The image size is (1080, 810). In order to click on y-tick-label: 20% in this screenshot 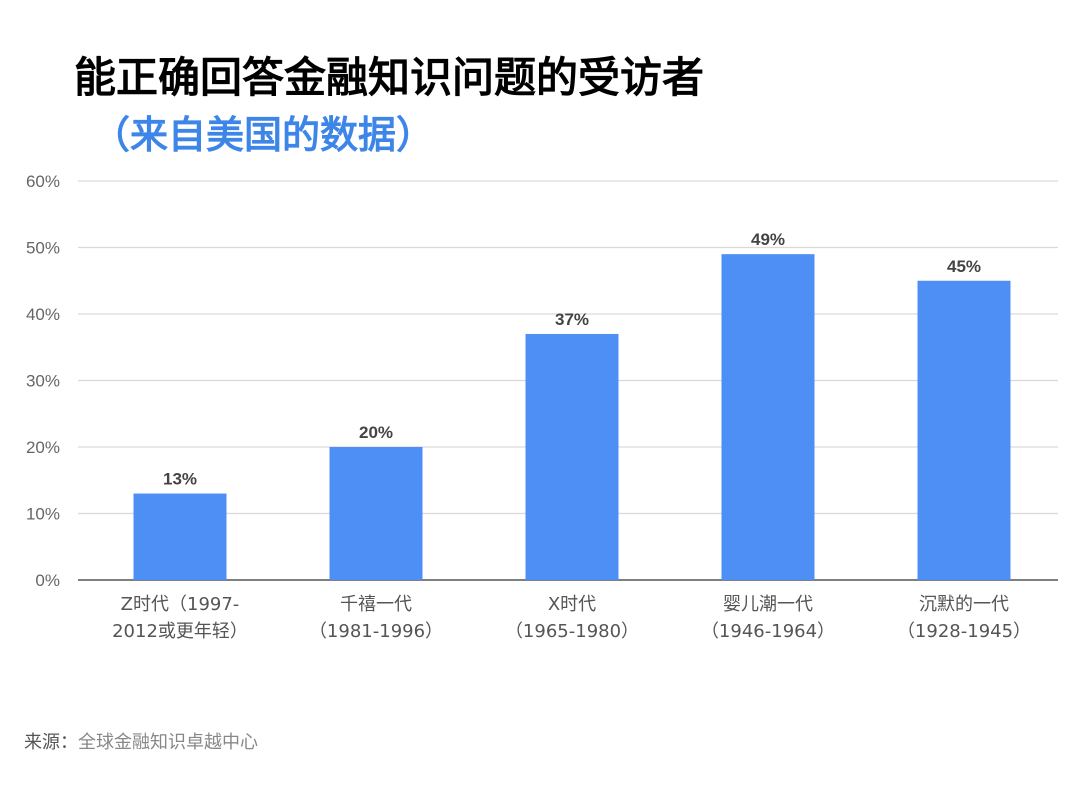, I will do `click(43, 447)`.